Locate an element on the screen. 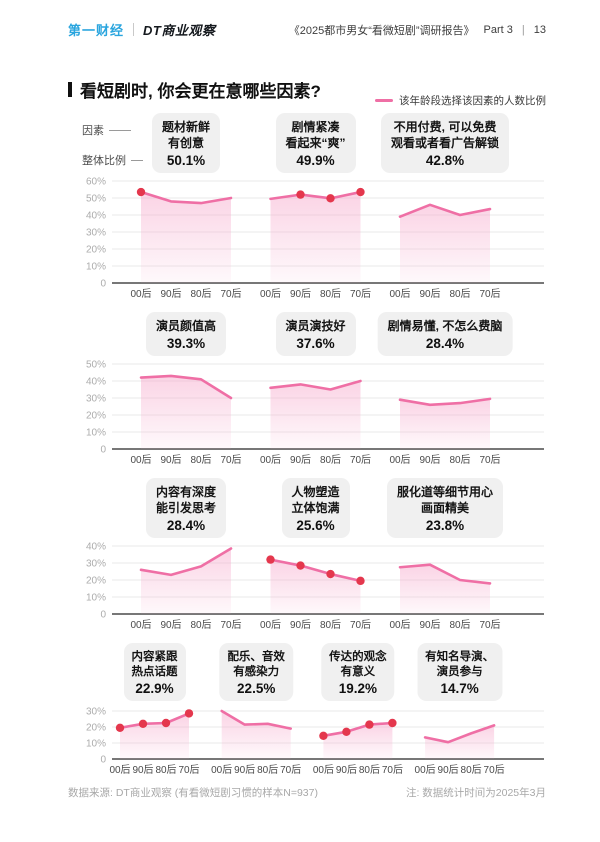 The width and height of the screenshot is (600, 842). factor-card: 服化道等细节用心 画面精美 23.8% is located at coordinates (445, 508).